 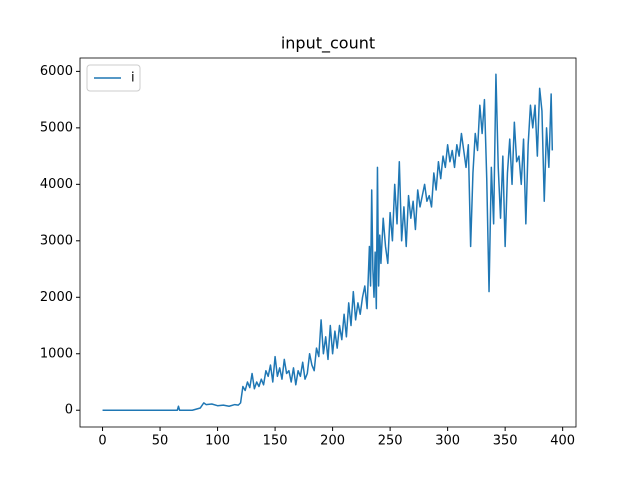 What do you see at coordinates (56, 71) in the screenshot?
I see `y-tick-label: 6000` at bounding box center [56, 71].